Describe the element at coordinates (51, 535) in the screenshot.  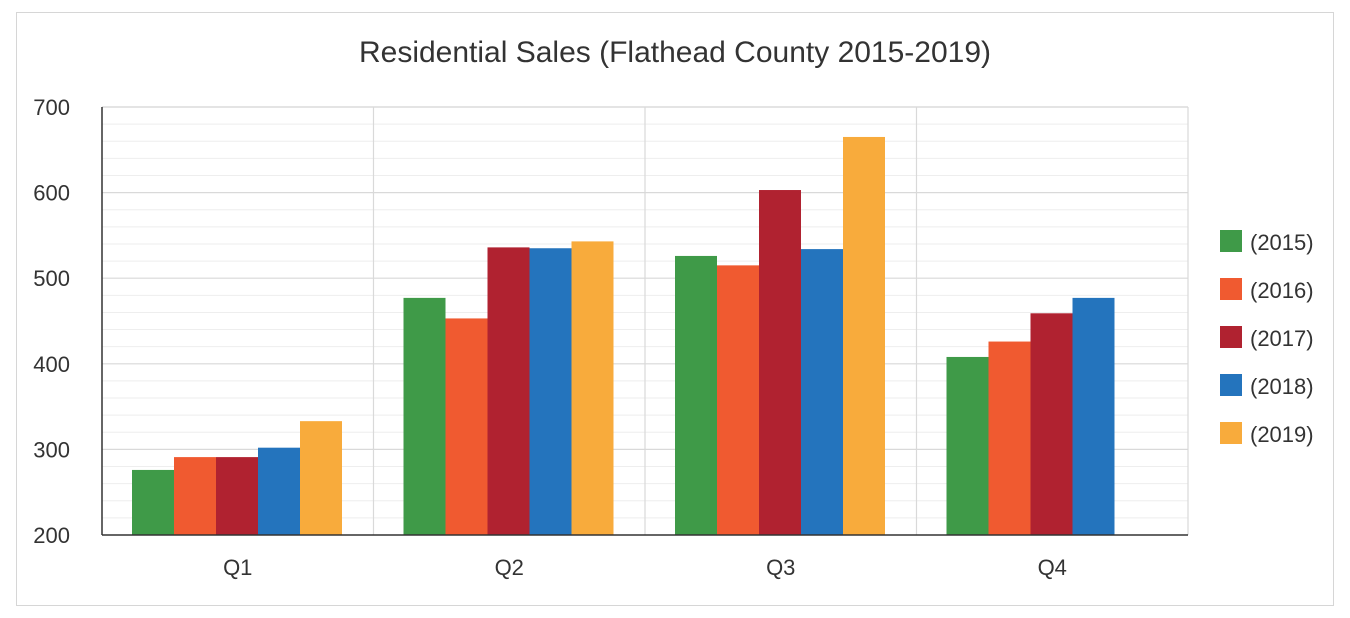
I see `y-tick-label: 200` at that location.